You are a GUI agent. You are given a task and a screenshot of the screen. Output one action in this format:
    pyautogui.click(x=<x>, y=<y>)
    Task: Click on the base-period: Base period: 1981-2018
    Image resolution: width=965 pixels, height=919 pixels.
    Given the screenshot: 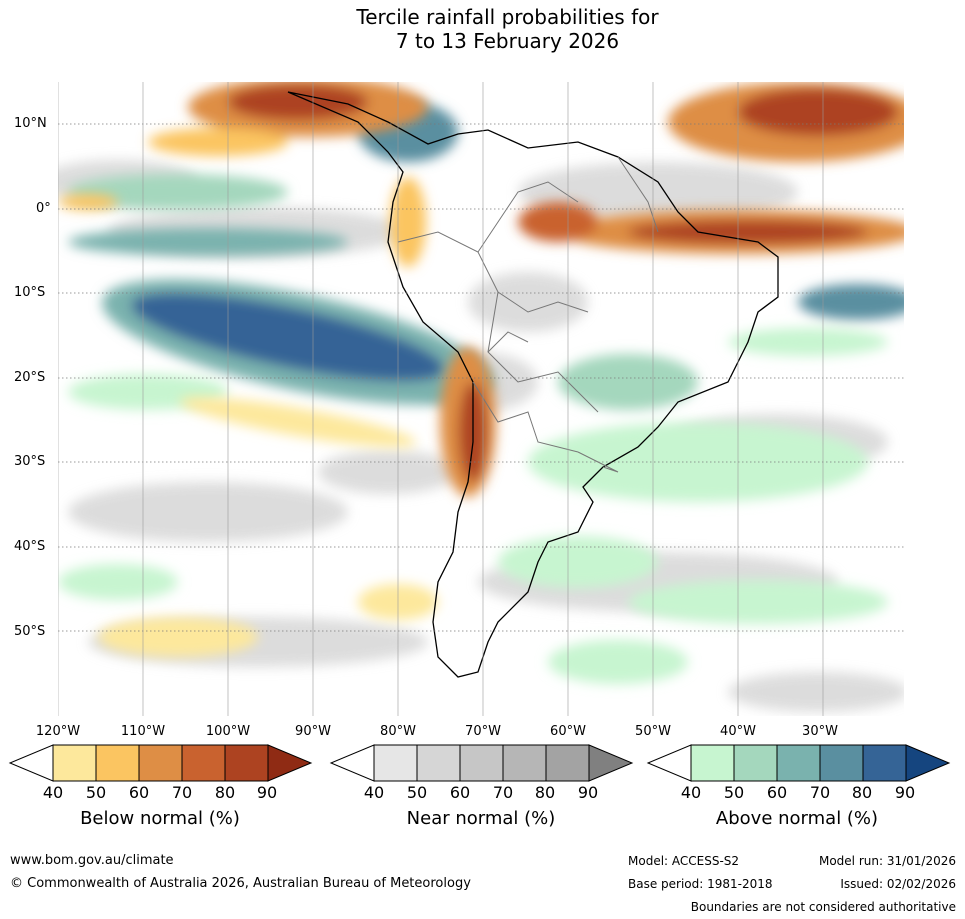 What is the action you would take?
    pyautogui.click(x=700, y=884)
    